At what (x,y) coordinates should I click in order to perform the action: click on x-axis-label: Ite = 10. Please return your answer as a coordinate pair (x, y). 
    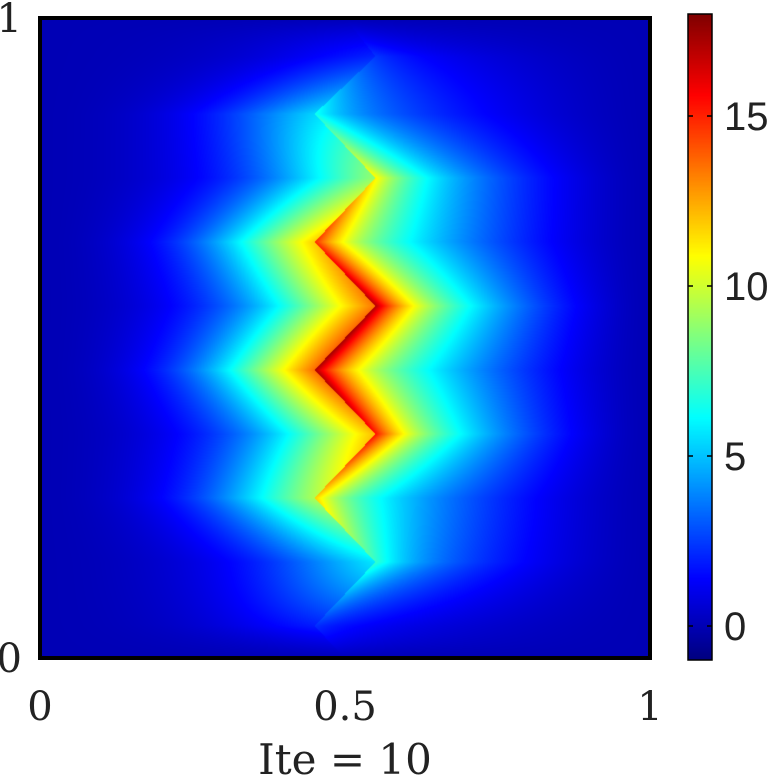
    Looking at the image, I should click on (345, 759).